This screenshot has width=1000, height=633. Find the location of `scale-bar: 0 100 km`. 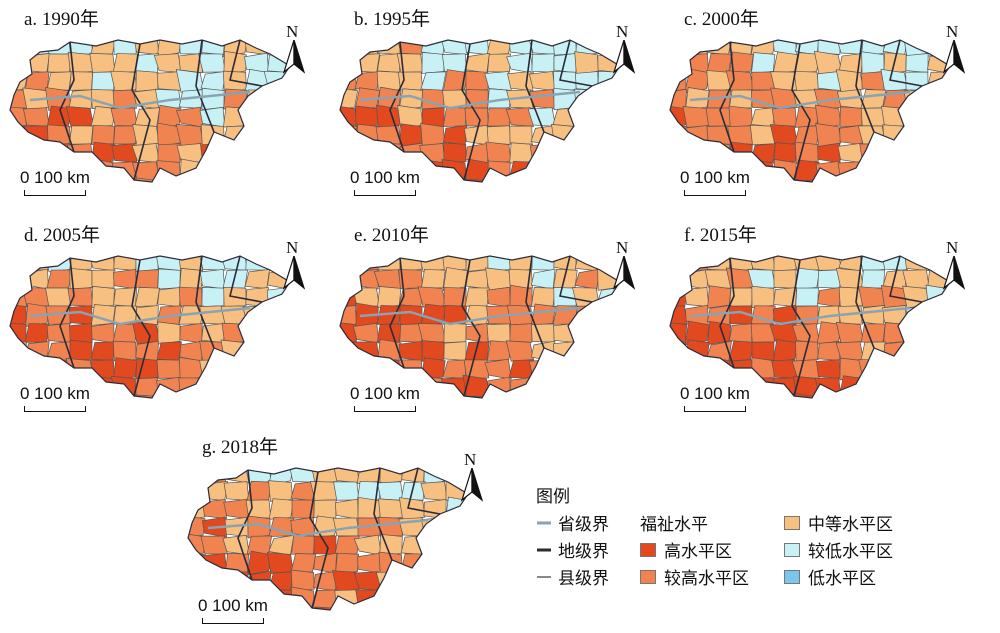

scale-bar: 0 100 km is located at coordinates (750, 183).